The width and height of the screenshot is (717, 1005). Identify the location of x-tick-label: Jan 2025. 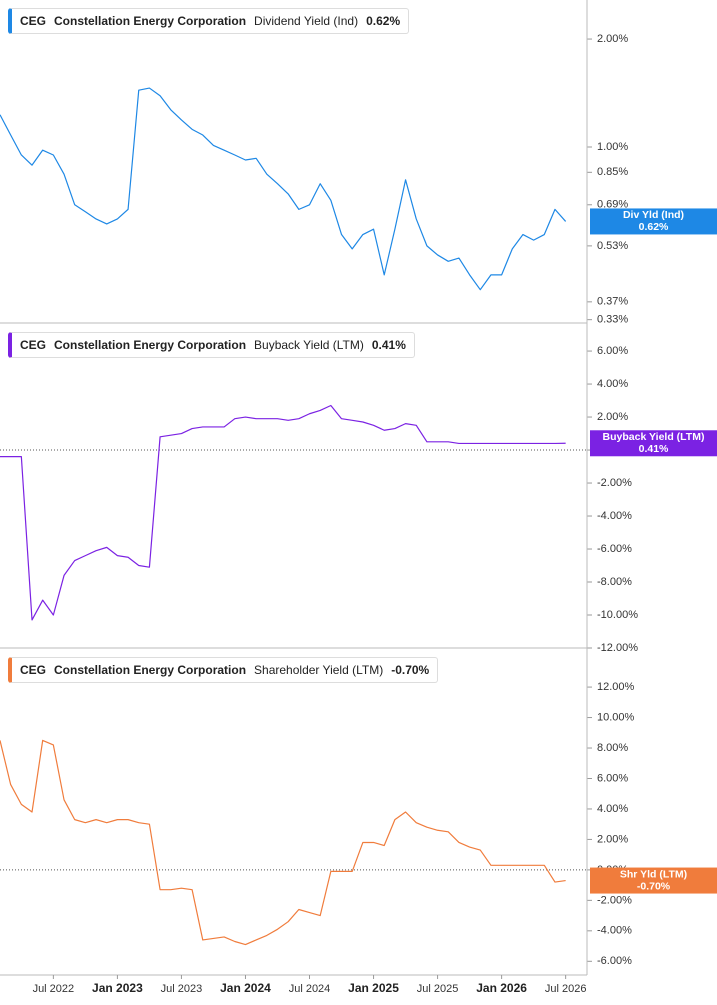
(373, 988).